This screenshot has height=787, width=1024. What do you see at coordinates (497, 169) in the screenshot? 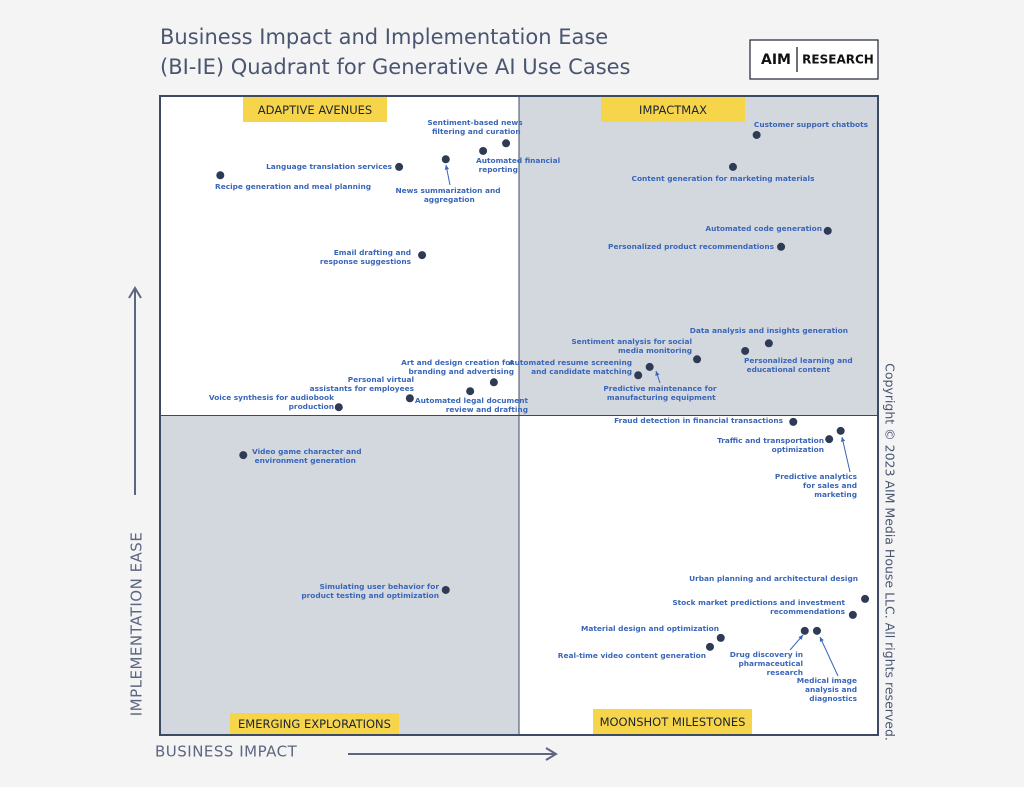
I see `label-line: reporting` at bounding box center [497, 169].